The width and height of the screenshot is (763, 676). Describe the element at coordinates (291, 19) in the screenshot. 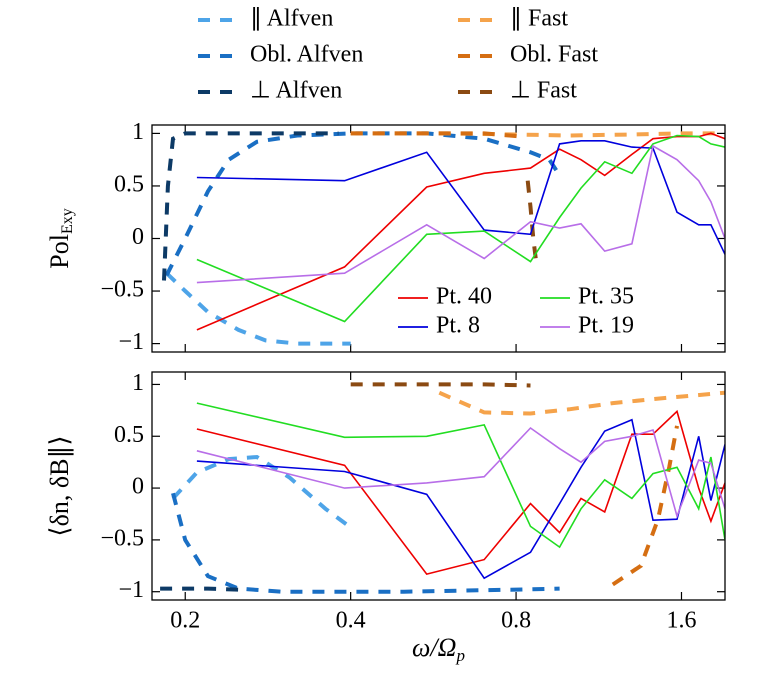

I see `legend-label: ∥ Alfven` at that location.